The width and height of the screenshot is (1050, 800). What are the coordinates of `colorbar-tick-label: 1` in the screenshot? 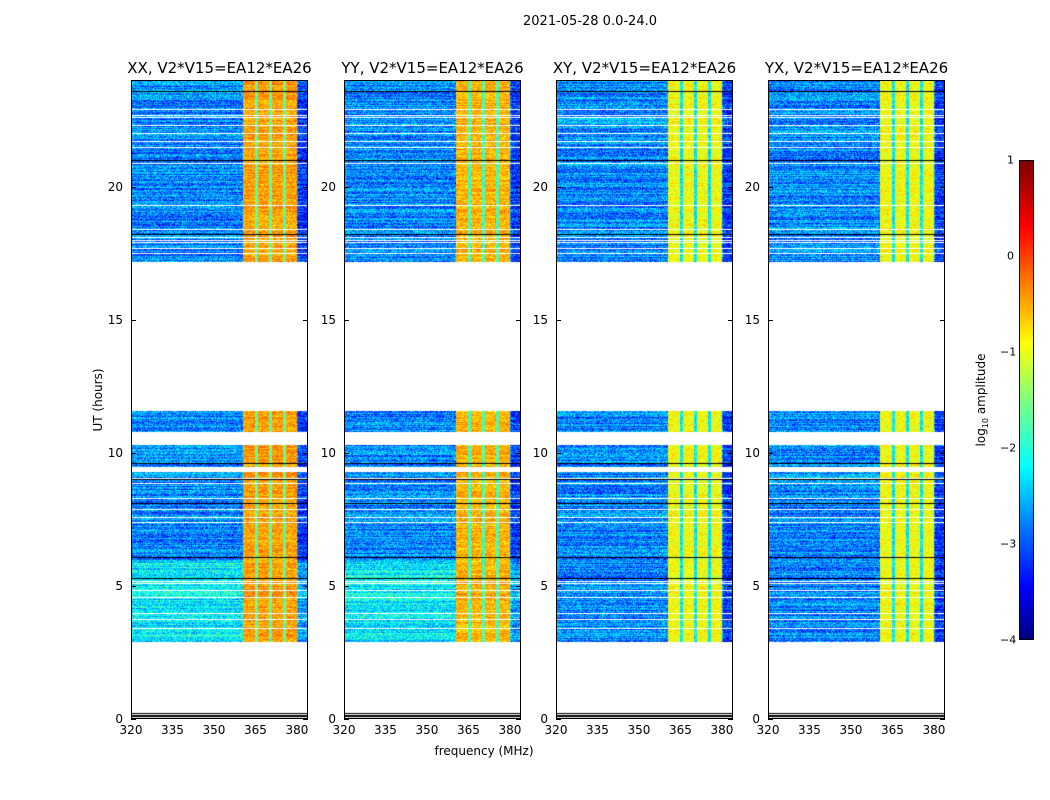 It's located at (1010, 160).